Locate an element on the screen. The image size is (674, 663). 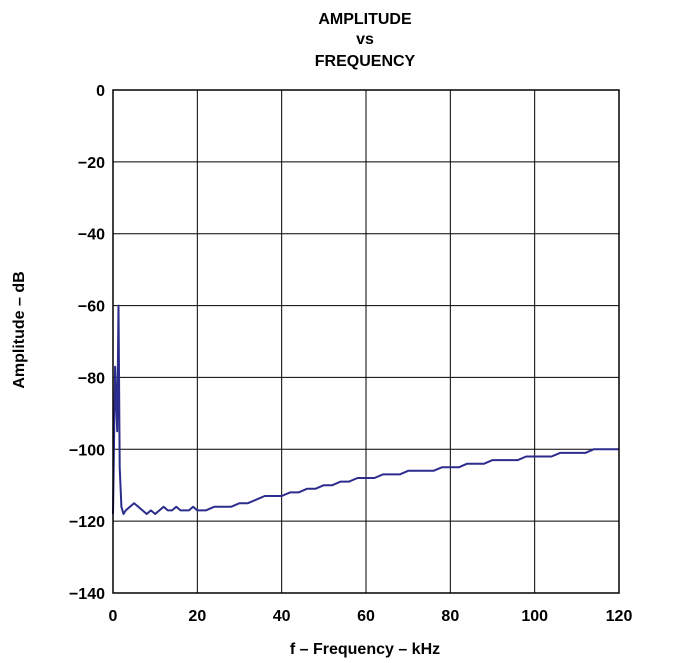
y-axis-tick-labels: 0 −20 −40 −60 −80 −100 −120 −140 is located at coordinates (87, 343).